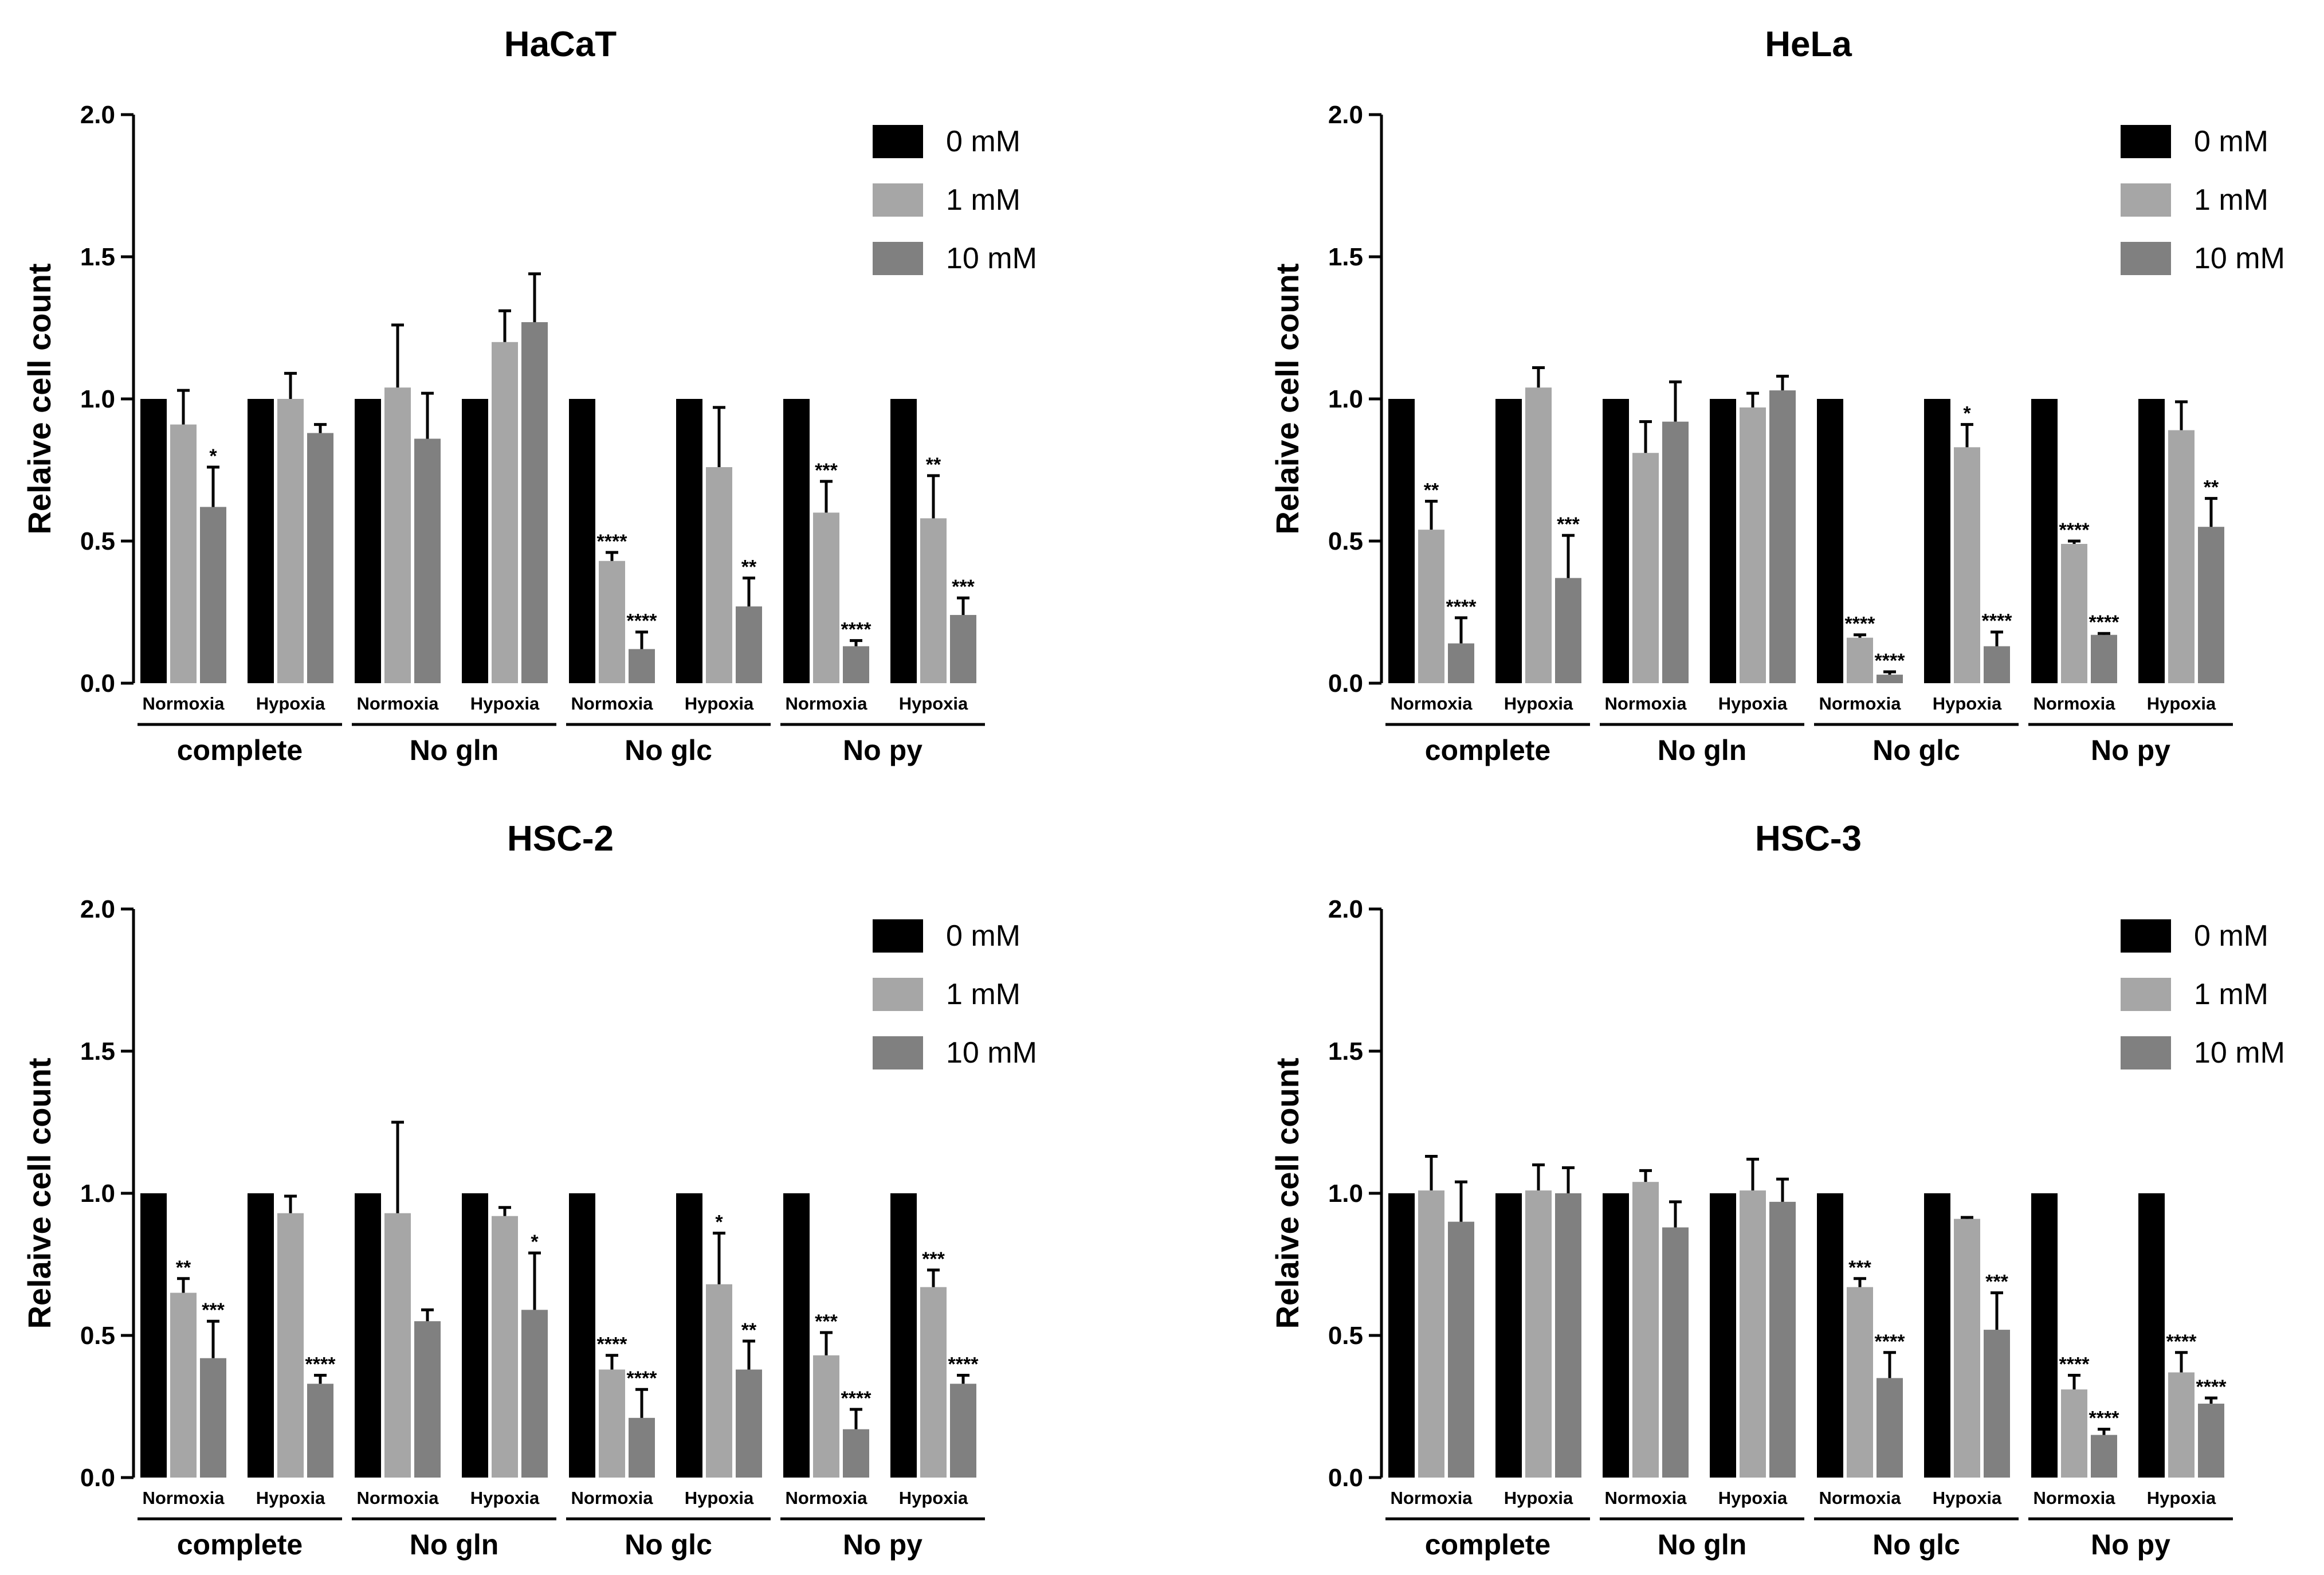  Describe the element at coordinates (1287, 1193) in the screenshot. I see `y-axis-label: Relaive cell count` at that location.